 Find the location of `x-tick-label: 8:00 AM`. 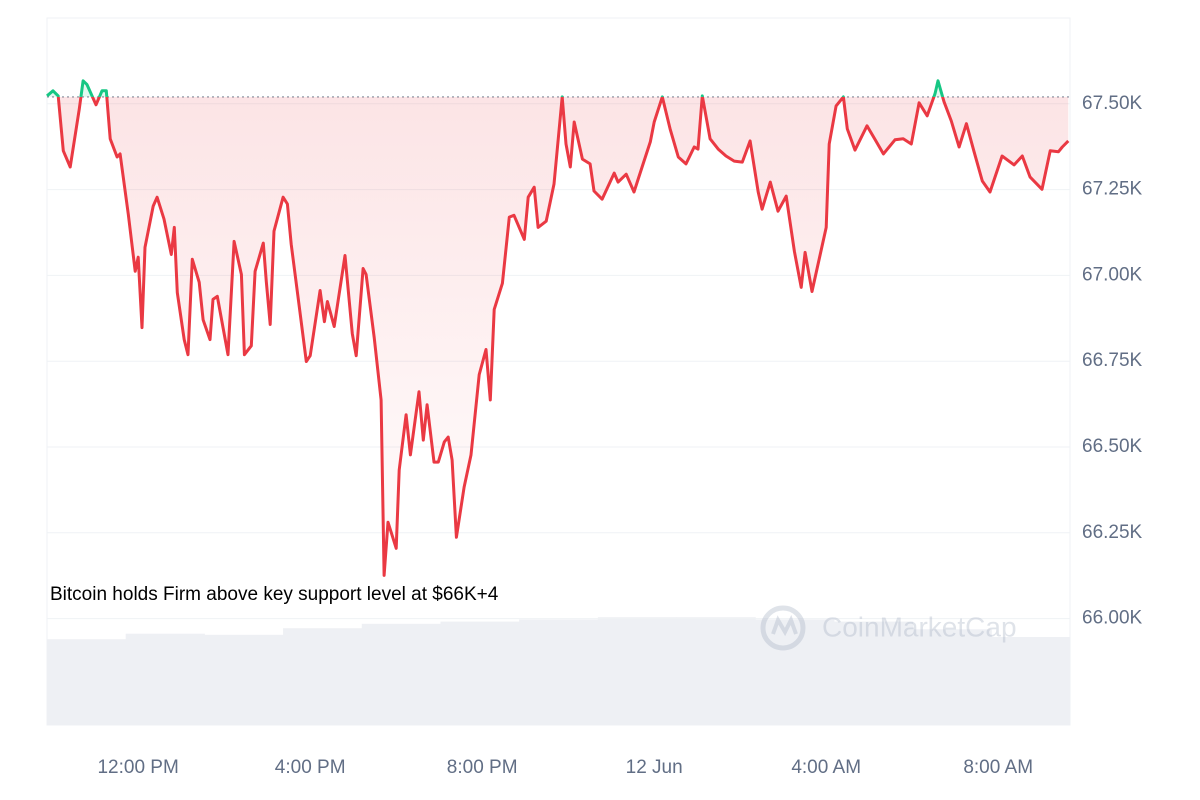

x-tick-label: 8:00 AM is located at coordinates (998, 767).